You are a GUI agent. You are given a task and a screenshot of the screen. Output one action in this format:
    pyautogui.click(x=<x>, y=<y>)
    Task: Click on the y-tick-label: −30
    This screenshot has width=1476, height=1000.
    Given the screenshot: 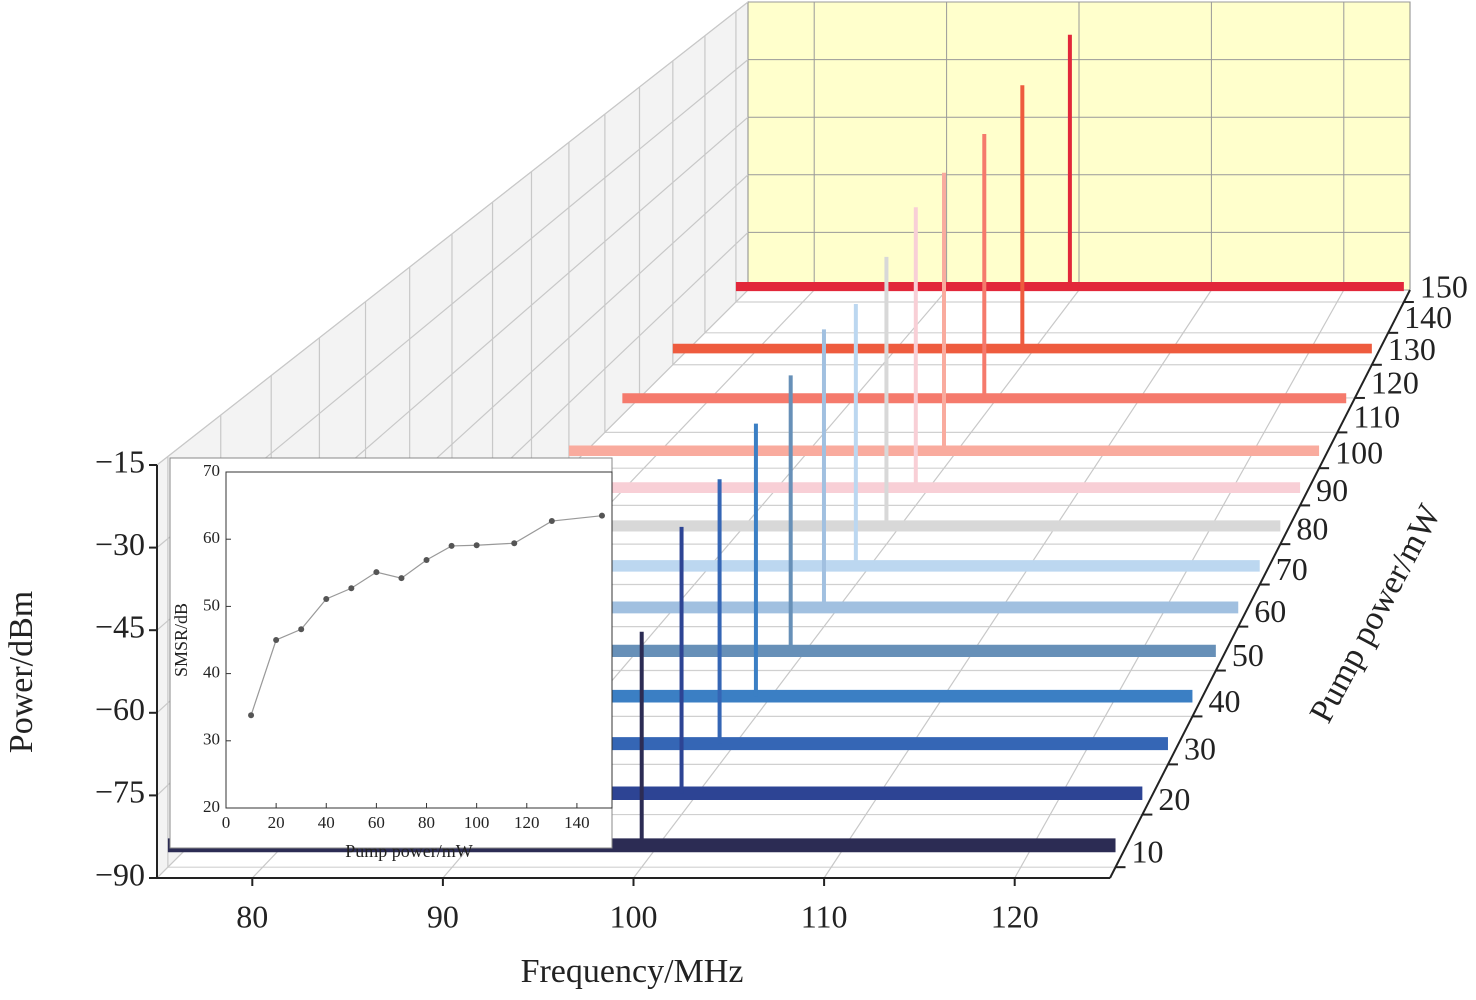 What is the action you would take?
    pyautogui.click(x=120, y=544)
    